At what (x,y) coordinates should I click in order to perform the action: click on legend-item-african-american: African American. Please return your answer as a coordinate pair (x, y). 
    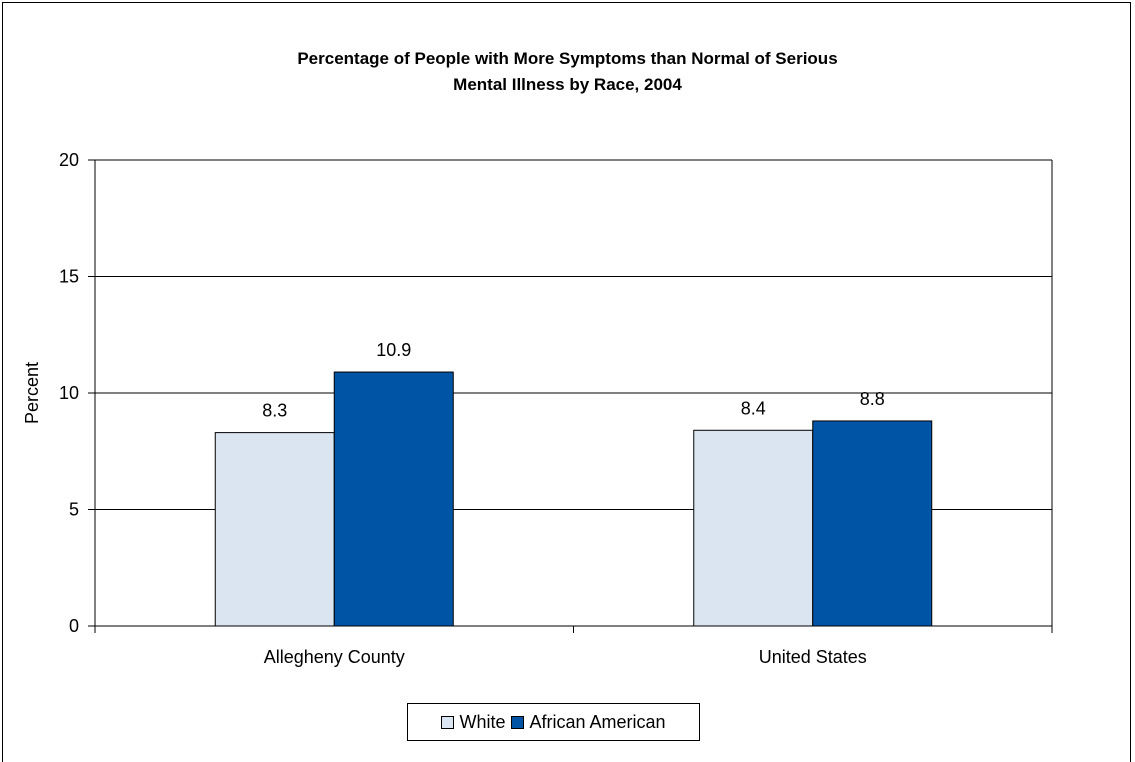
    Looking at the image, I should click on (588, 722).